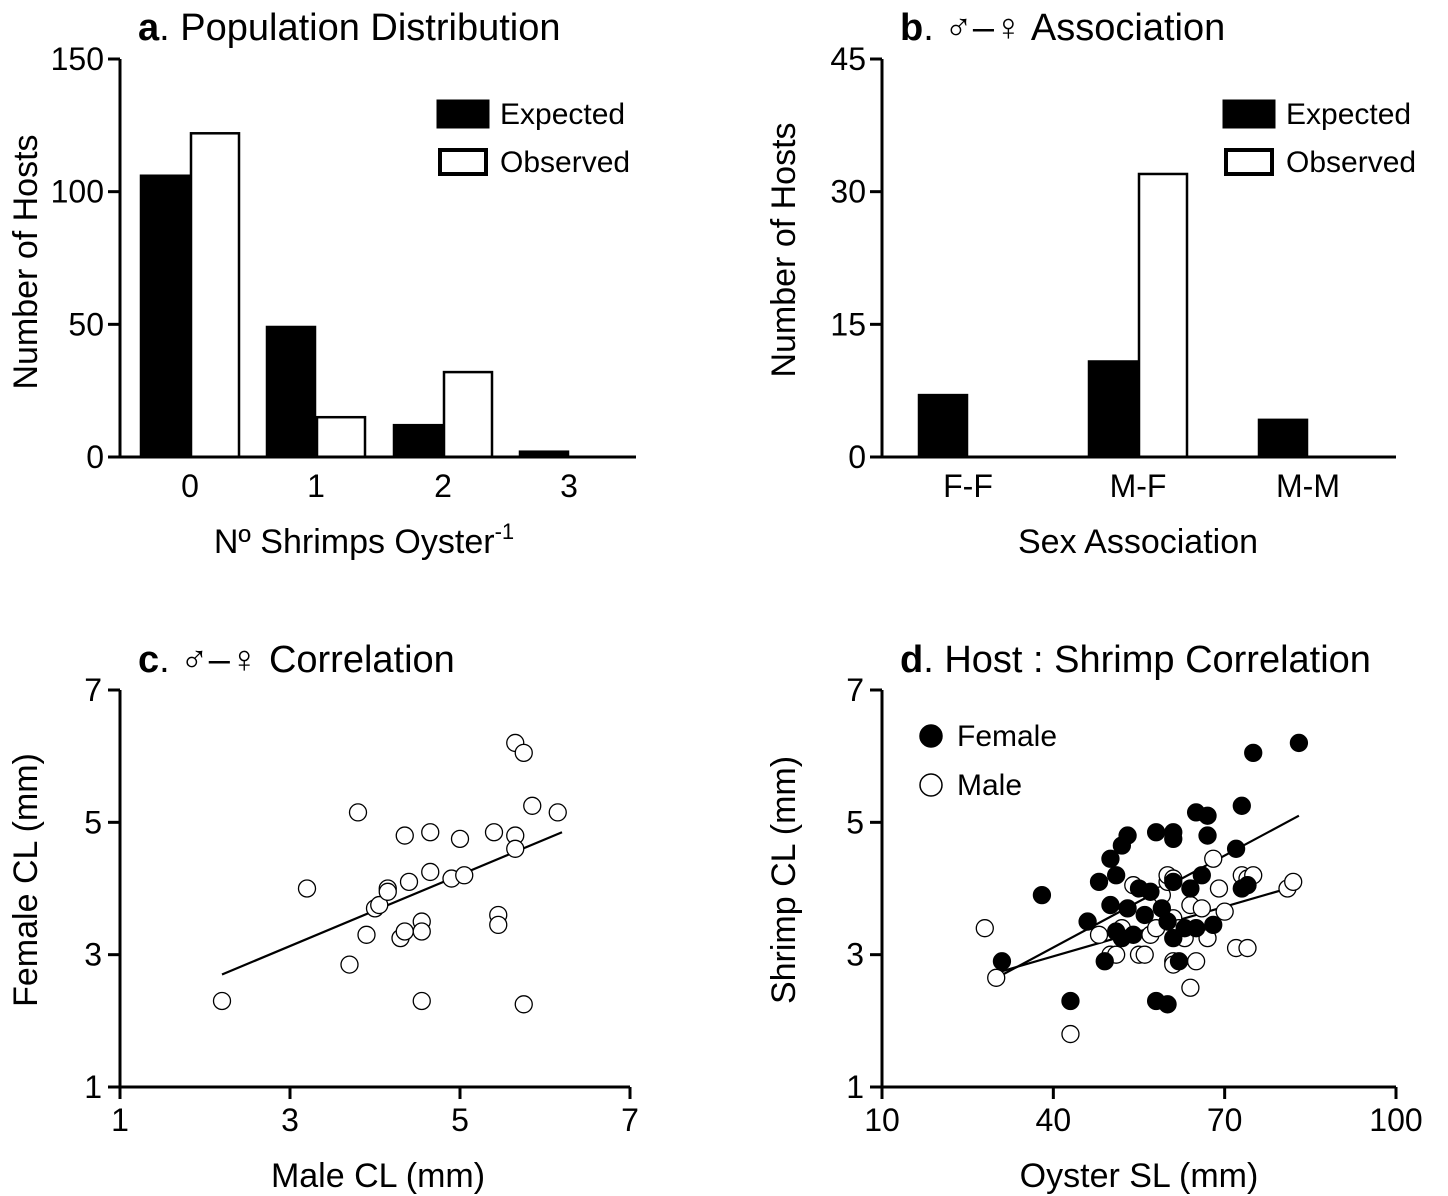 Image resolution: width=1448 pixels, height=1196 pixels. What do you see at coordinates (911, 28) in the screenshot?
I see `panel-b-title-letter: b` at bounding box center [911, 28].